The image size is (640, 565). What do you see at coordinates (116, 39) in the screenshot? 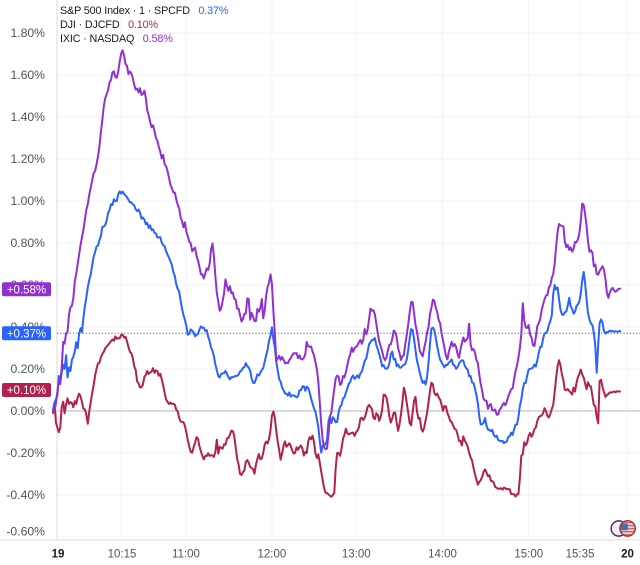
I see `svg-text: IXIC · NASDAQ 0.58%` at bounding box center [116, 39].